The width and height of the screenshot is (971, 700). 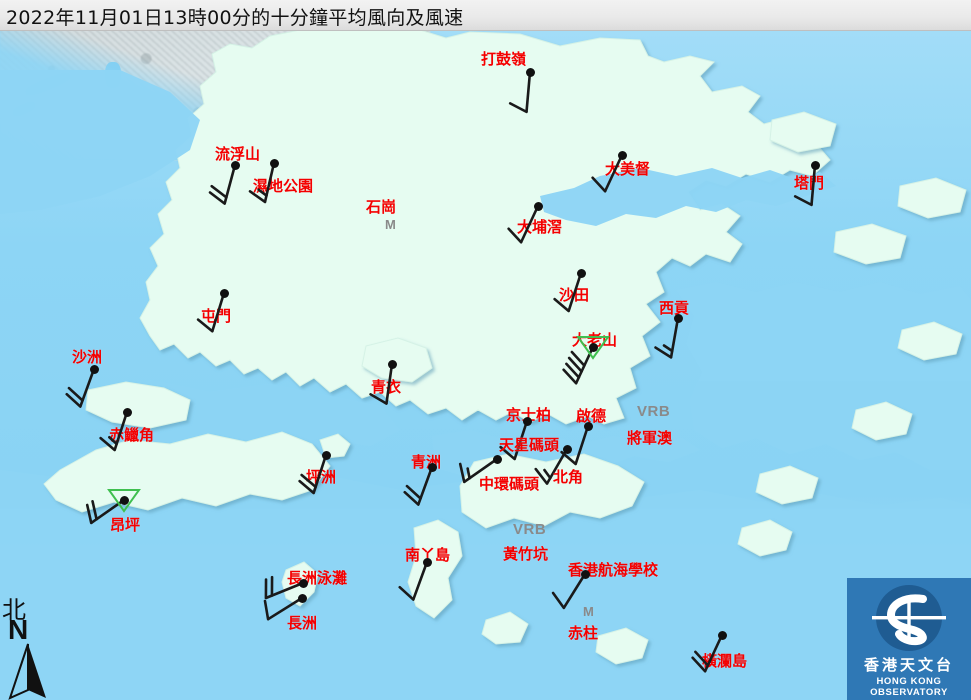 I want to click on hko-logo-caption-en: HONG KONG OBSERVATORY, so click(x=909, y=687).